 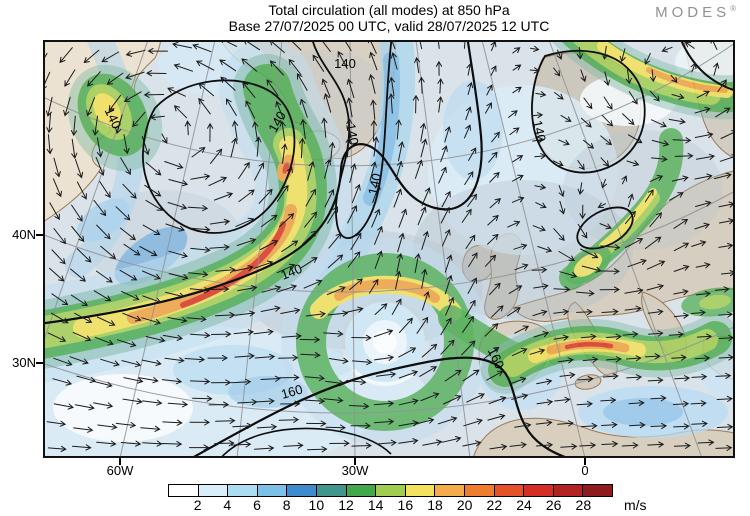 I want to click on colorbar, so click(x=390, y=490).